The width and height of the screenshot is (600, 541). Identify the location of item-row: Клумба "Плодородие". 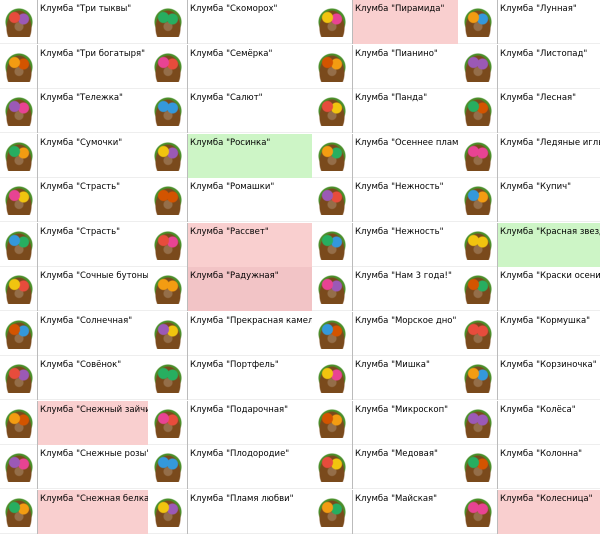
(230, 467).